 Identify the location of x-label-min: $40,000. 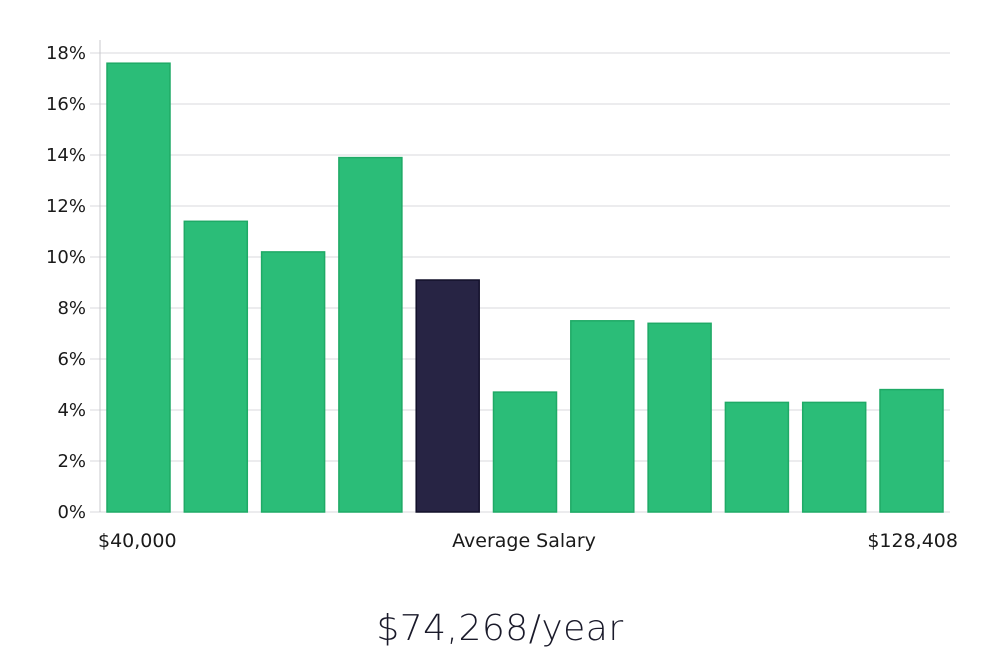
(137, 541).